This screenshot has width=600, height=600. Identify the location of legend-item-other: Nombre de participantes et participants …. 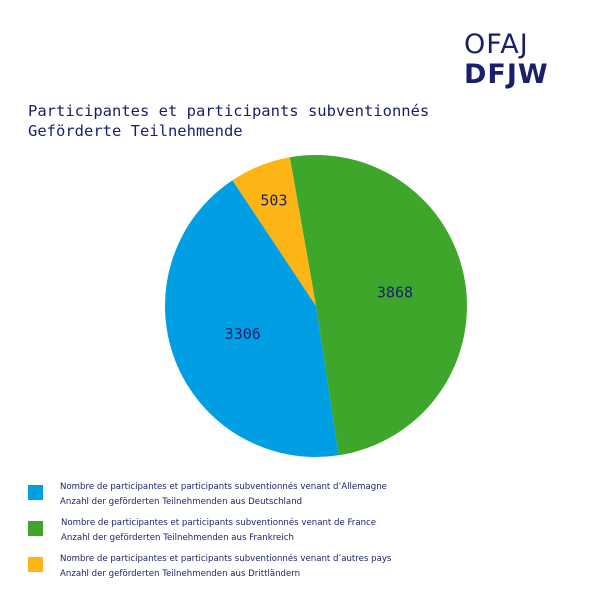
(304, 570).